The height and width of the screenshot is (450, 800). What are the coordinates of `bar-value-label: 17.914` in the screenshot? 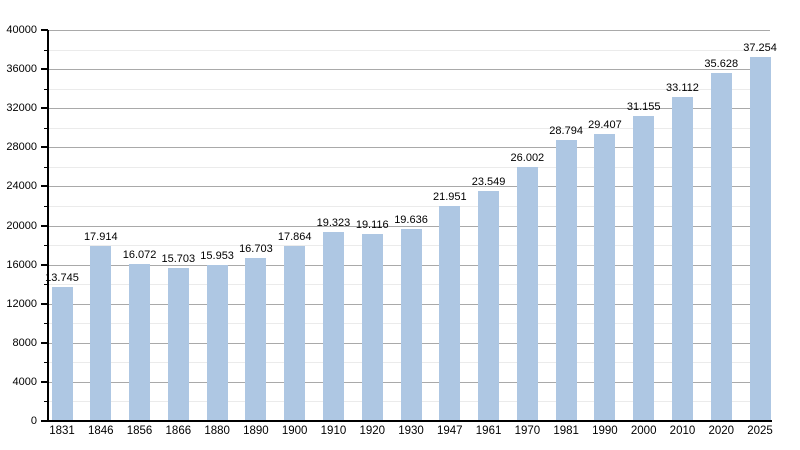 It's located at (100, 236).